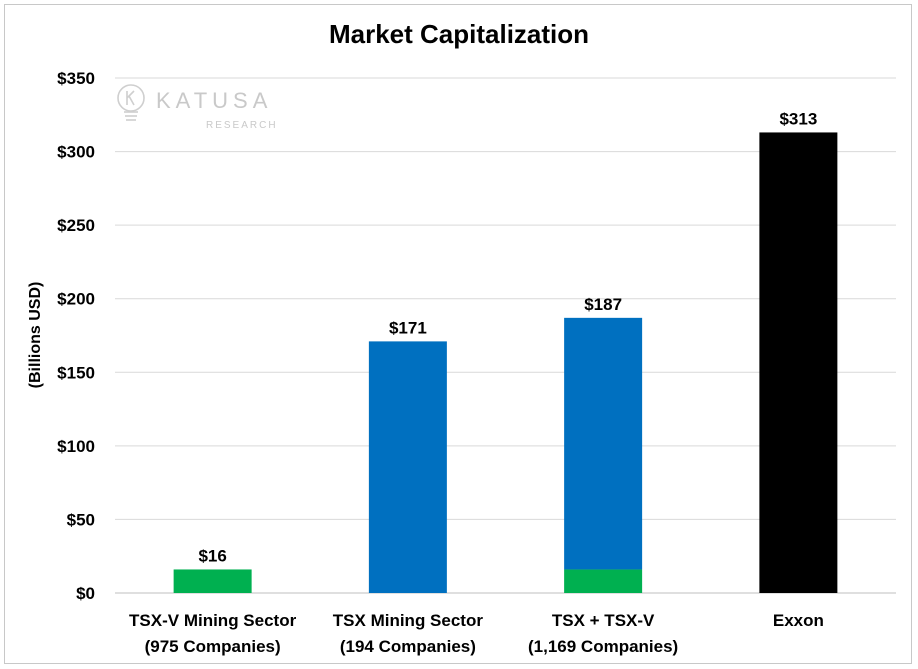 This screenshot has height=669, width=918. Describe the element at coordinates (798, 118) in the screenshot. I see `data-label: $313` at that location.